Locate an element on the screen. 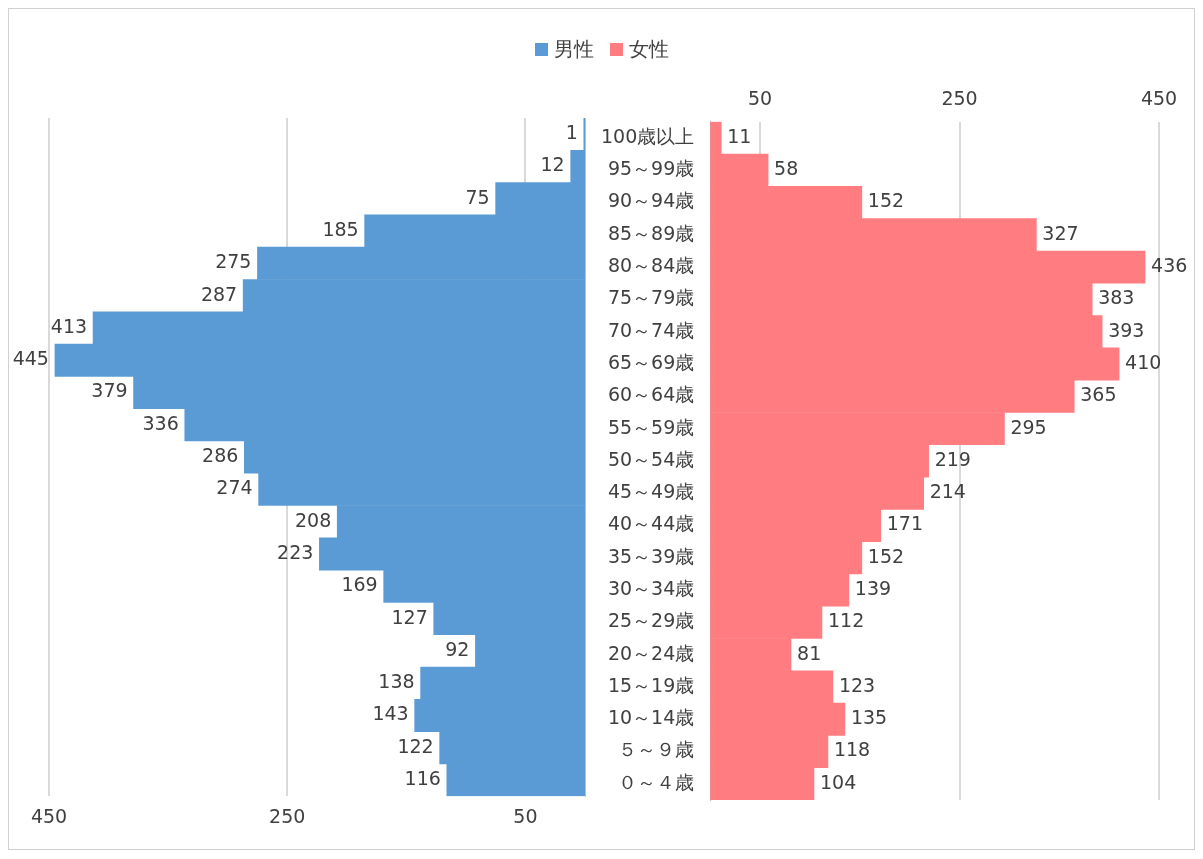 This screenshot has height=859, width=1203. legend-label: 男性 is located at coordinates (573, 49).